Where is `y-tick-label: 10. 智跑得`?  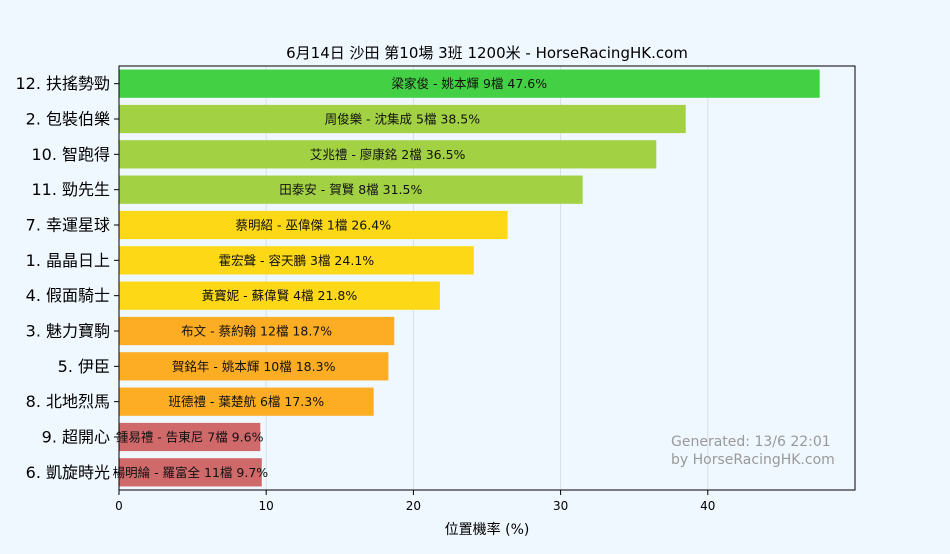 y-tick-label: 10. 智跑得 is located at coordinates (70, 154).